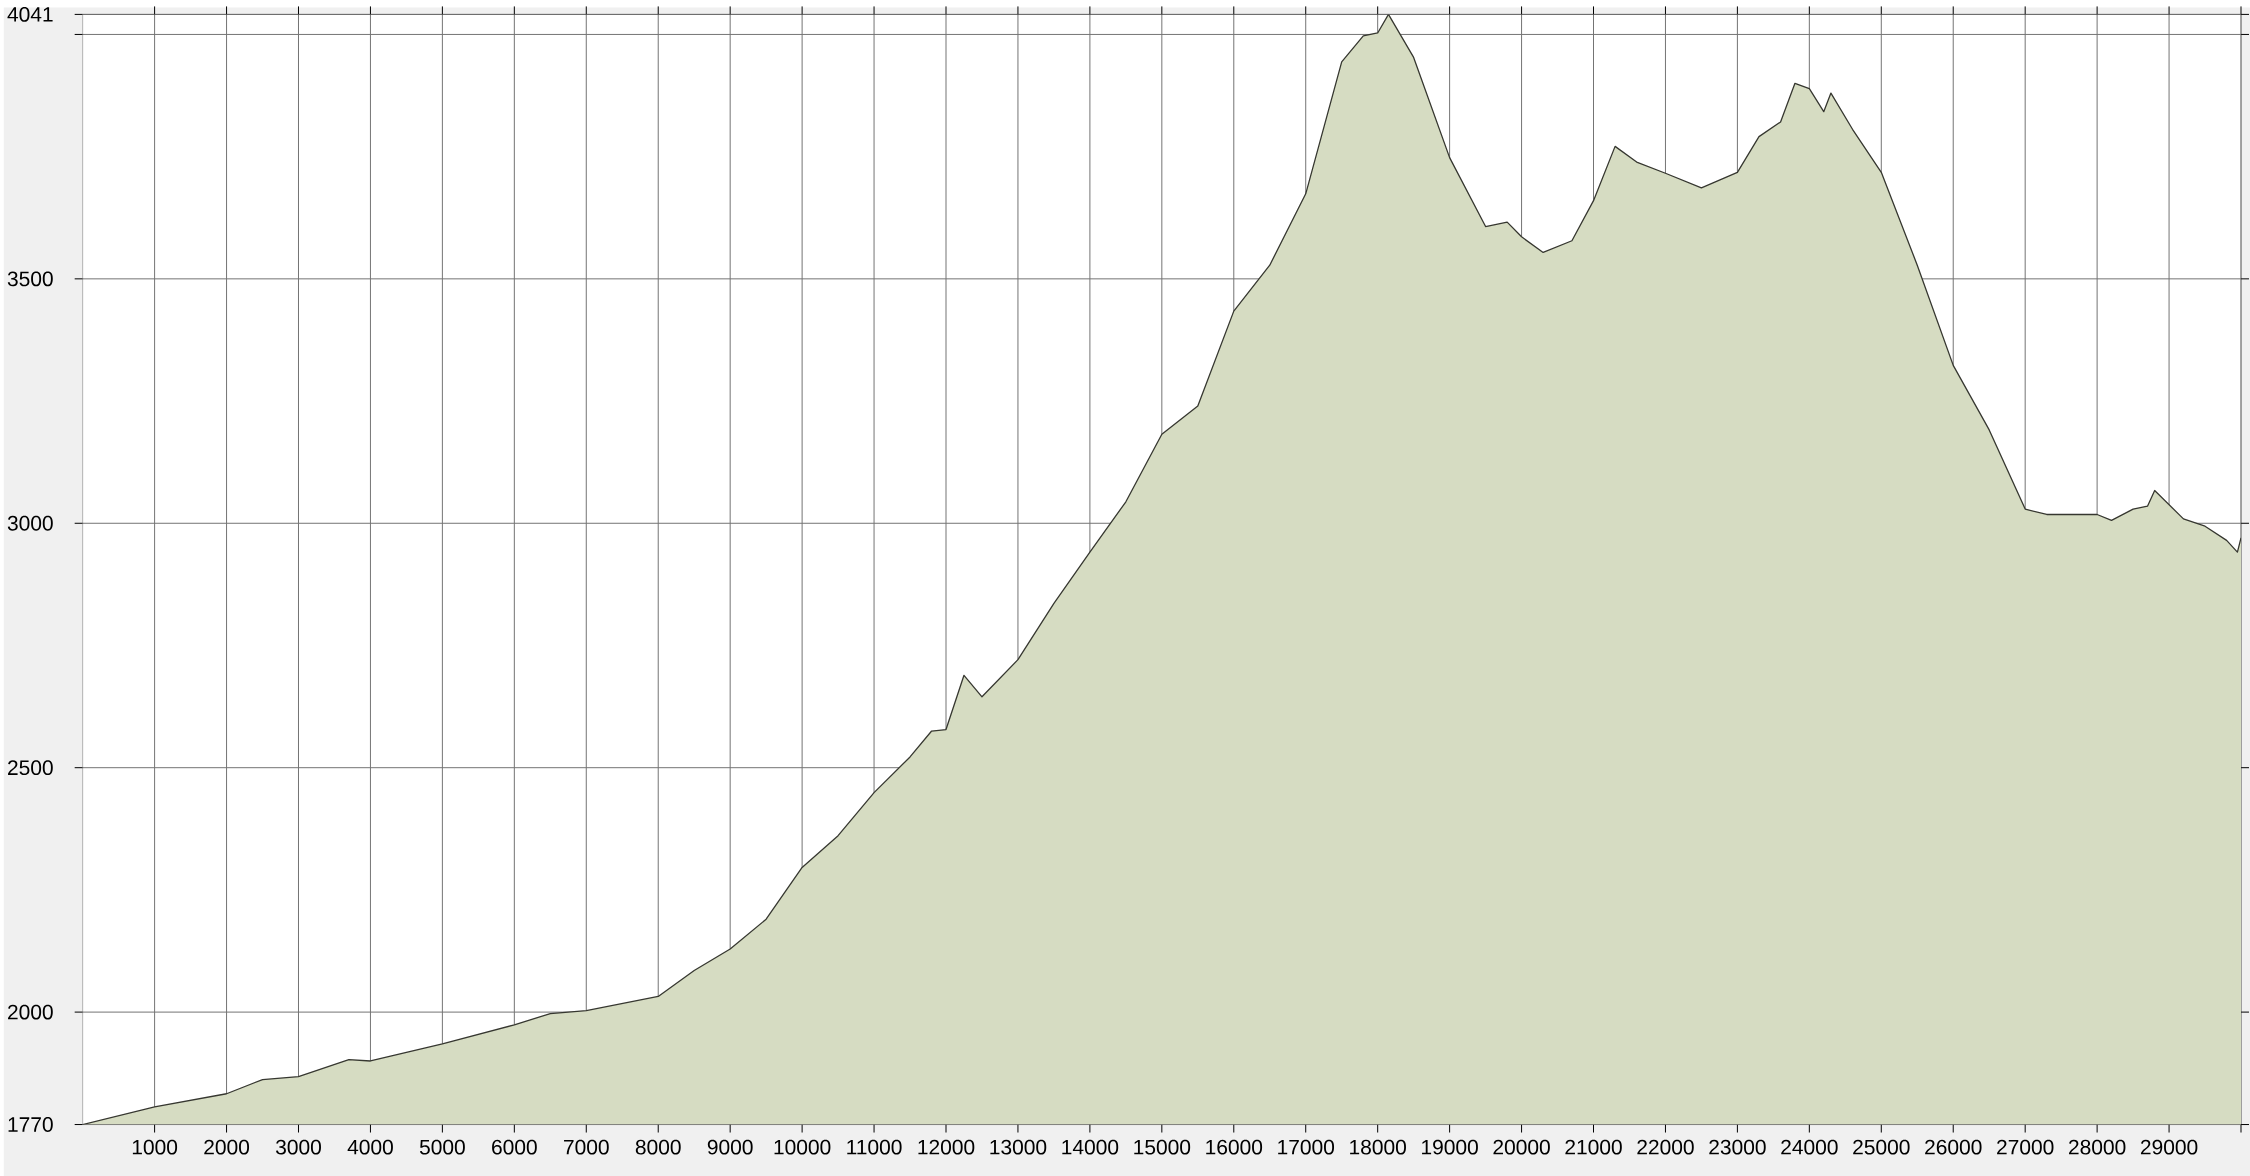 The height and width of the screenshot is (1176, 2250). Describe the element at coordinates (1378, 1147) in the screenshot. I see `x-tick-label: 18000` at that location.